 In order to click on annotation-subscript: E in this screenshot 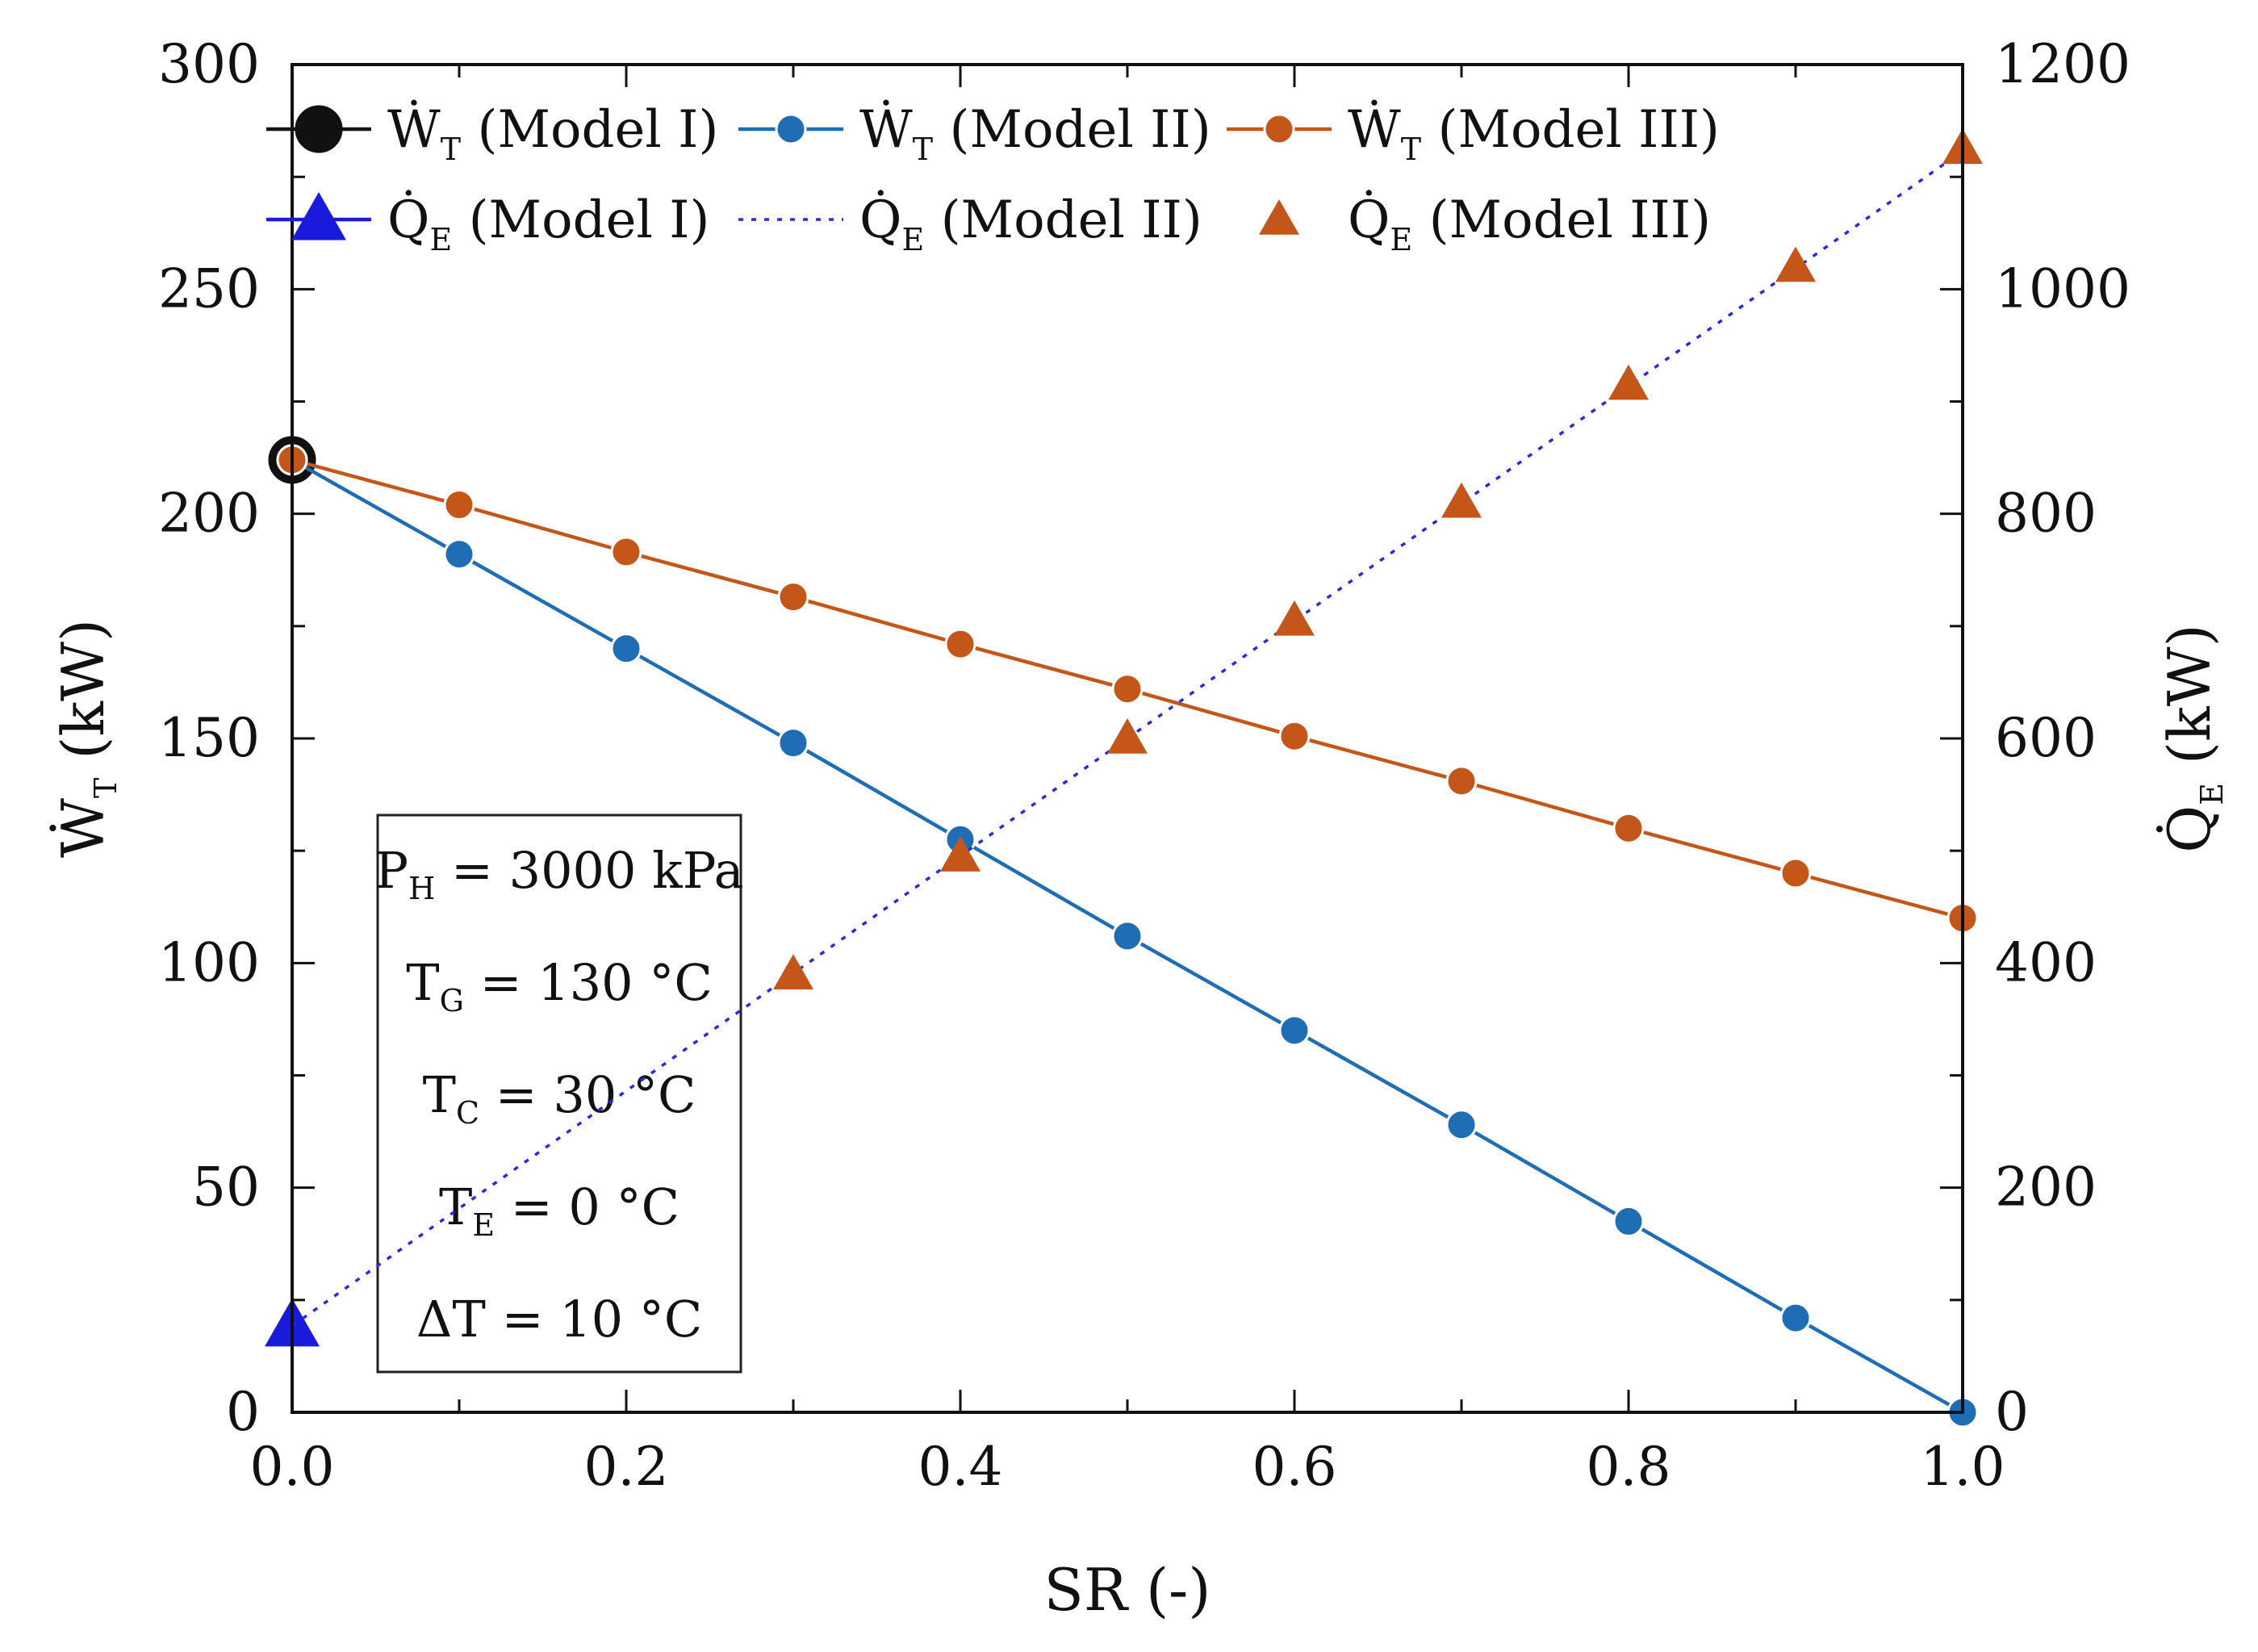, I will do `click(483, 1225)`.